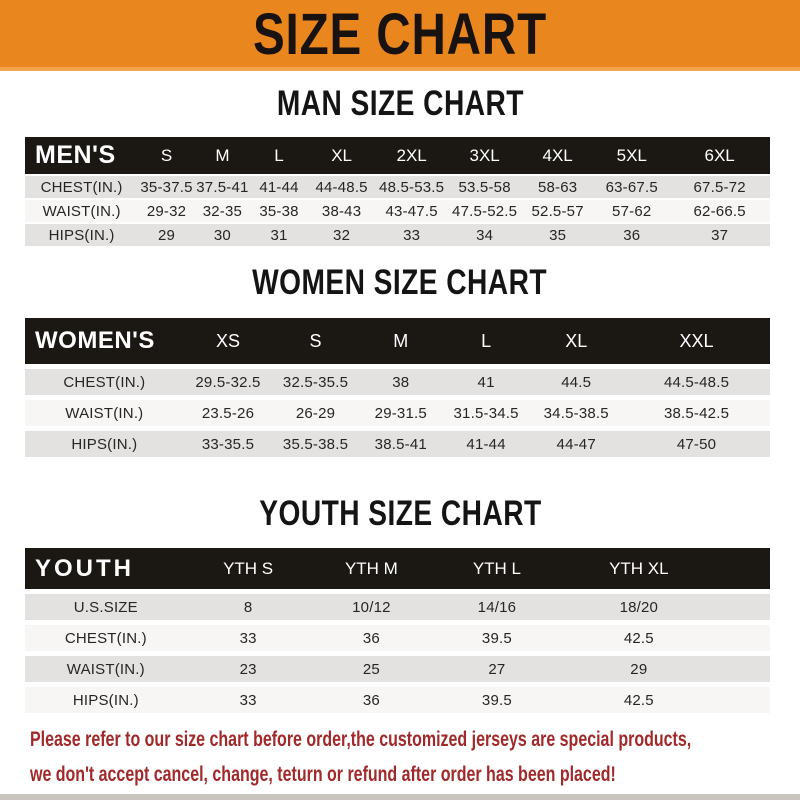  What do you see at coordinates (228, 382) in the screenshot?
I see `table-cell: 29.5-32.5` at bounding box center [228, 382].